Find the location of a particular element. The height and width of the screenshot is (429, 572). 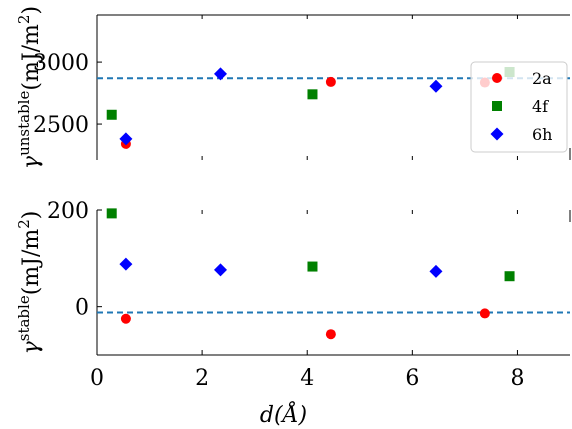

x-tick-label: 4 is located at coordinates (307, 378).